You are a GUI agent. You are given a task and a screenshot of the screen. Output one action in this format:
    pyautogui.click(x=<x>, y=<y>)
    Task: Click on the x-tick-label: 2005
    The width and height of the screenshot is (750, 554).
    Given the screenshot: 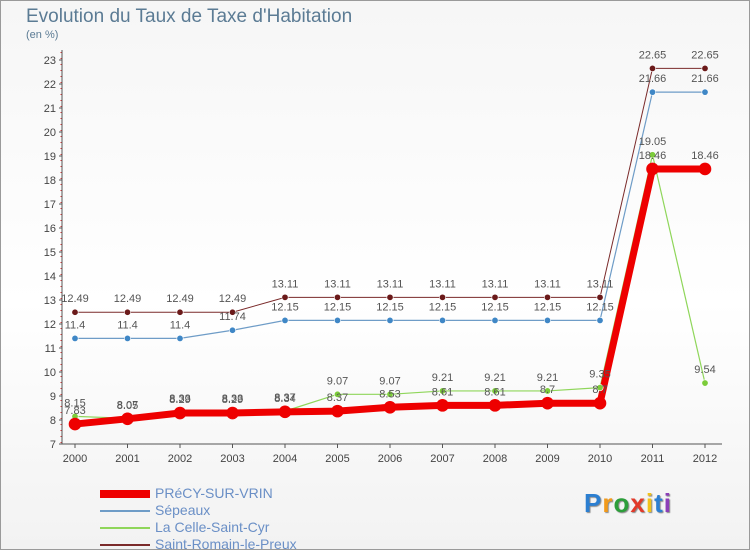 What is the action you would take?
    pyautogui.click(x=337, y=459)
    